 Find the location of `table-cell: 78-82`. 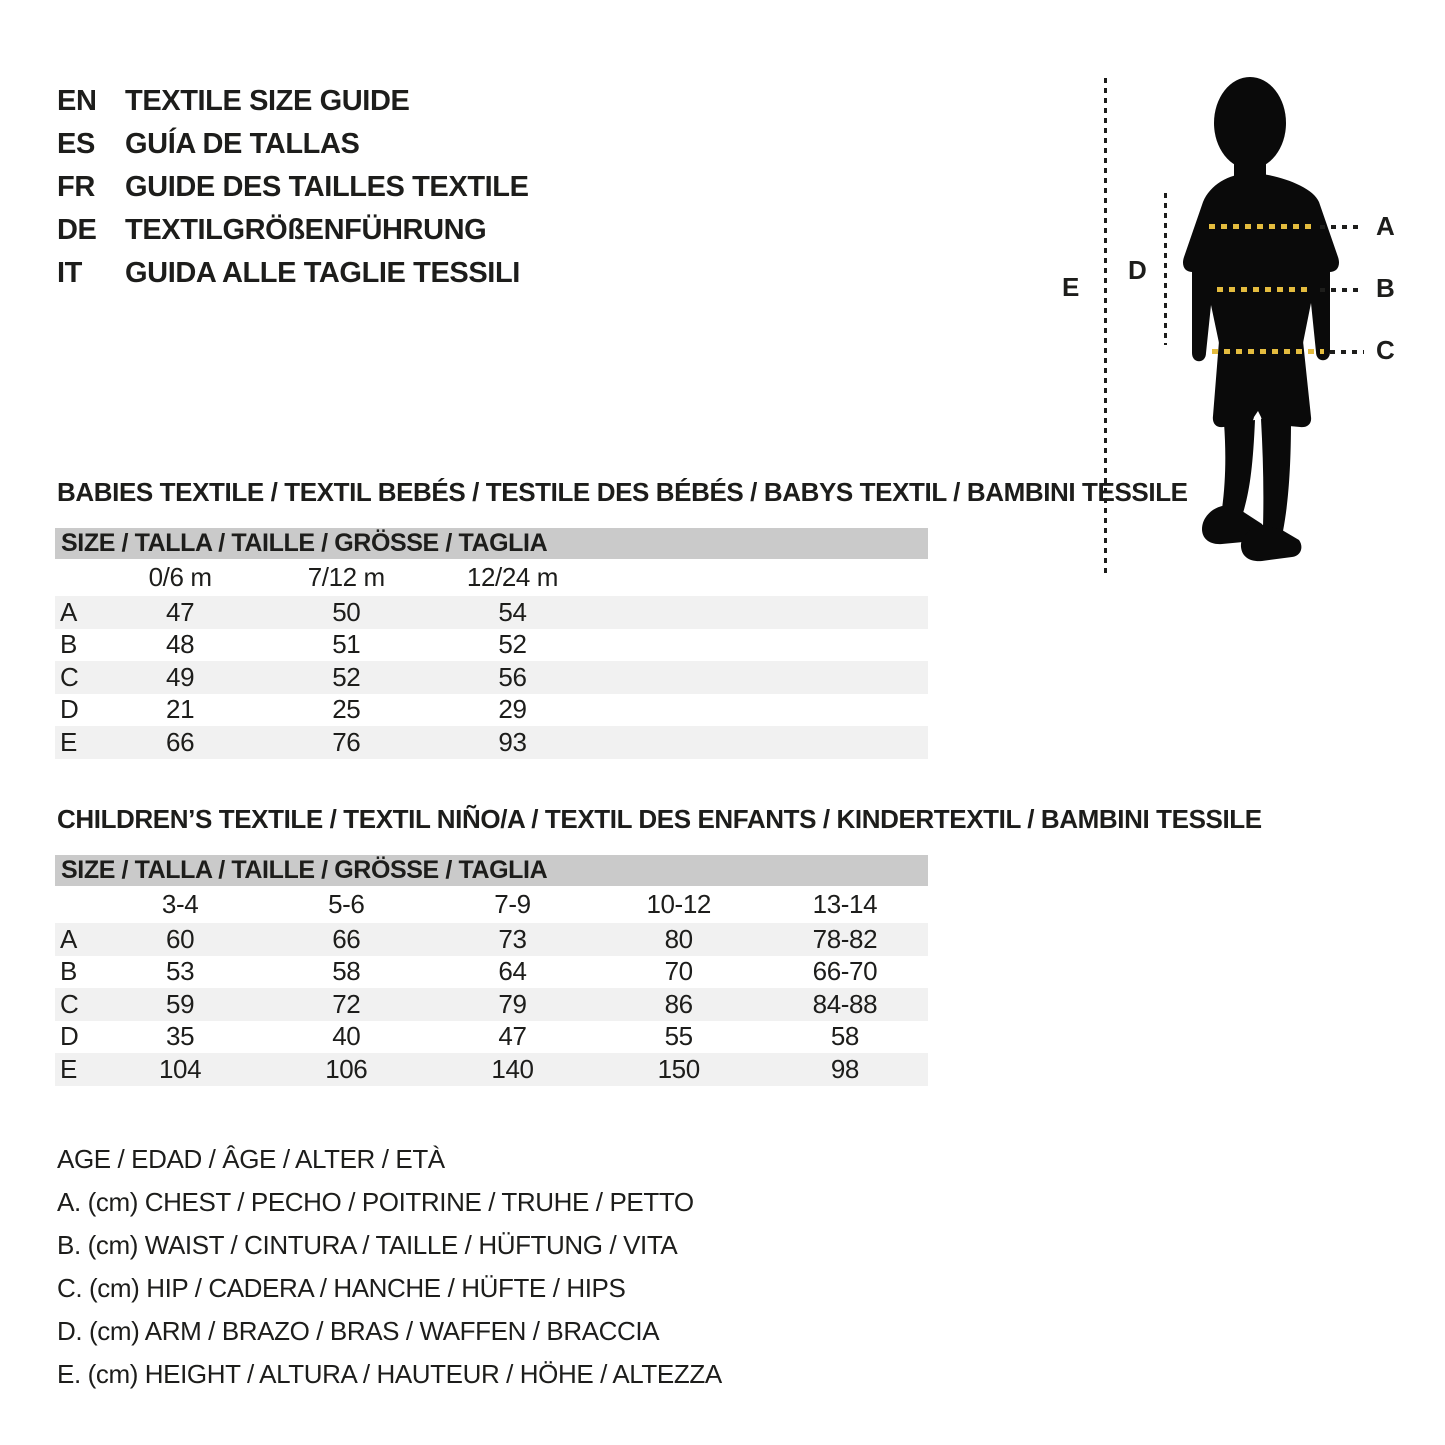

table-cell: 78-82 is located at coordinates (845, 938).